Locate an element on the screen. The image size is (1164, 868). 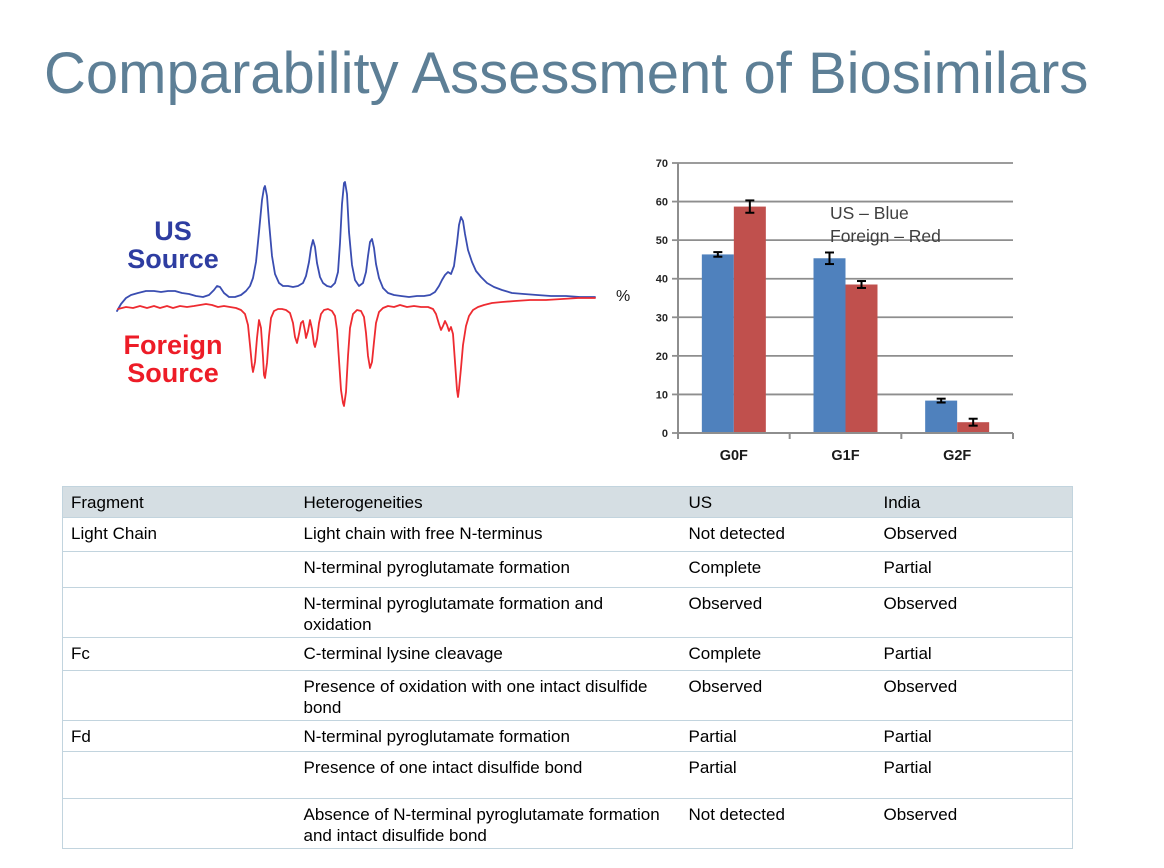
column-header: Heterogeneities is located at coordinates (488, 502).